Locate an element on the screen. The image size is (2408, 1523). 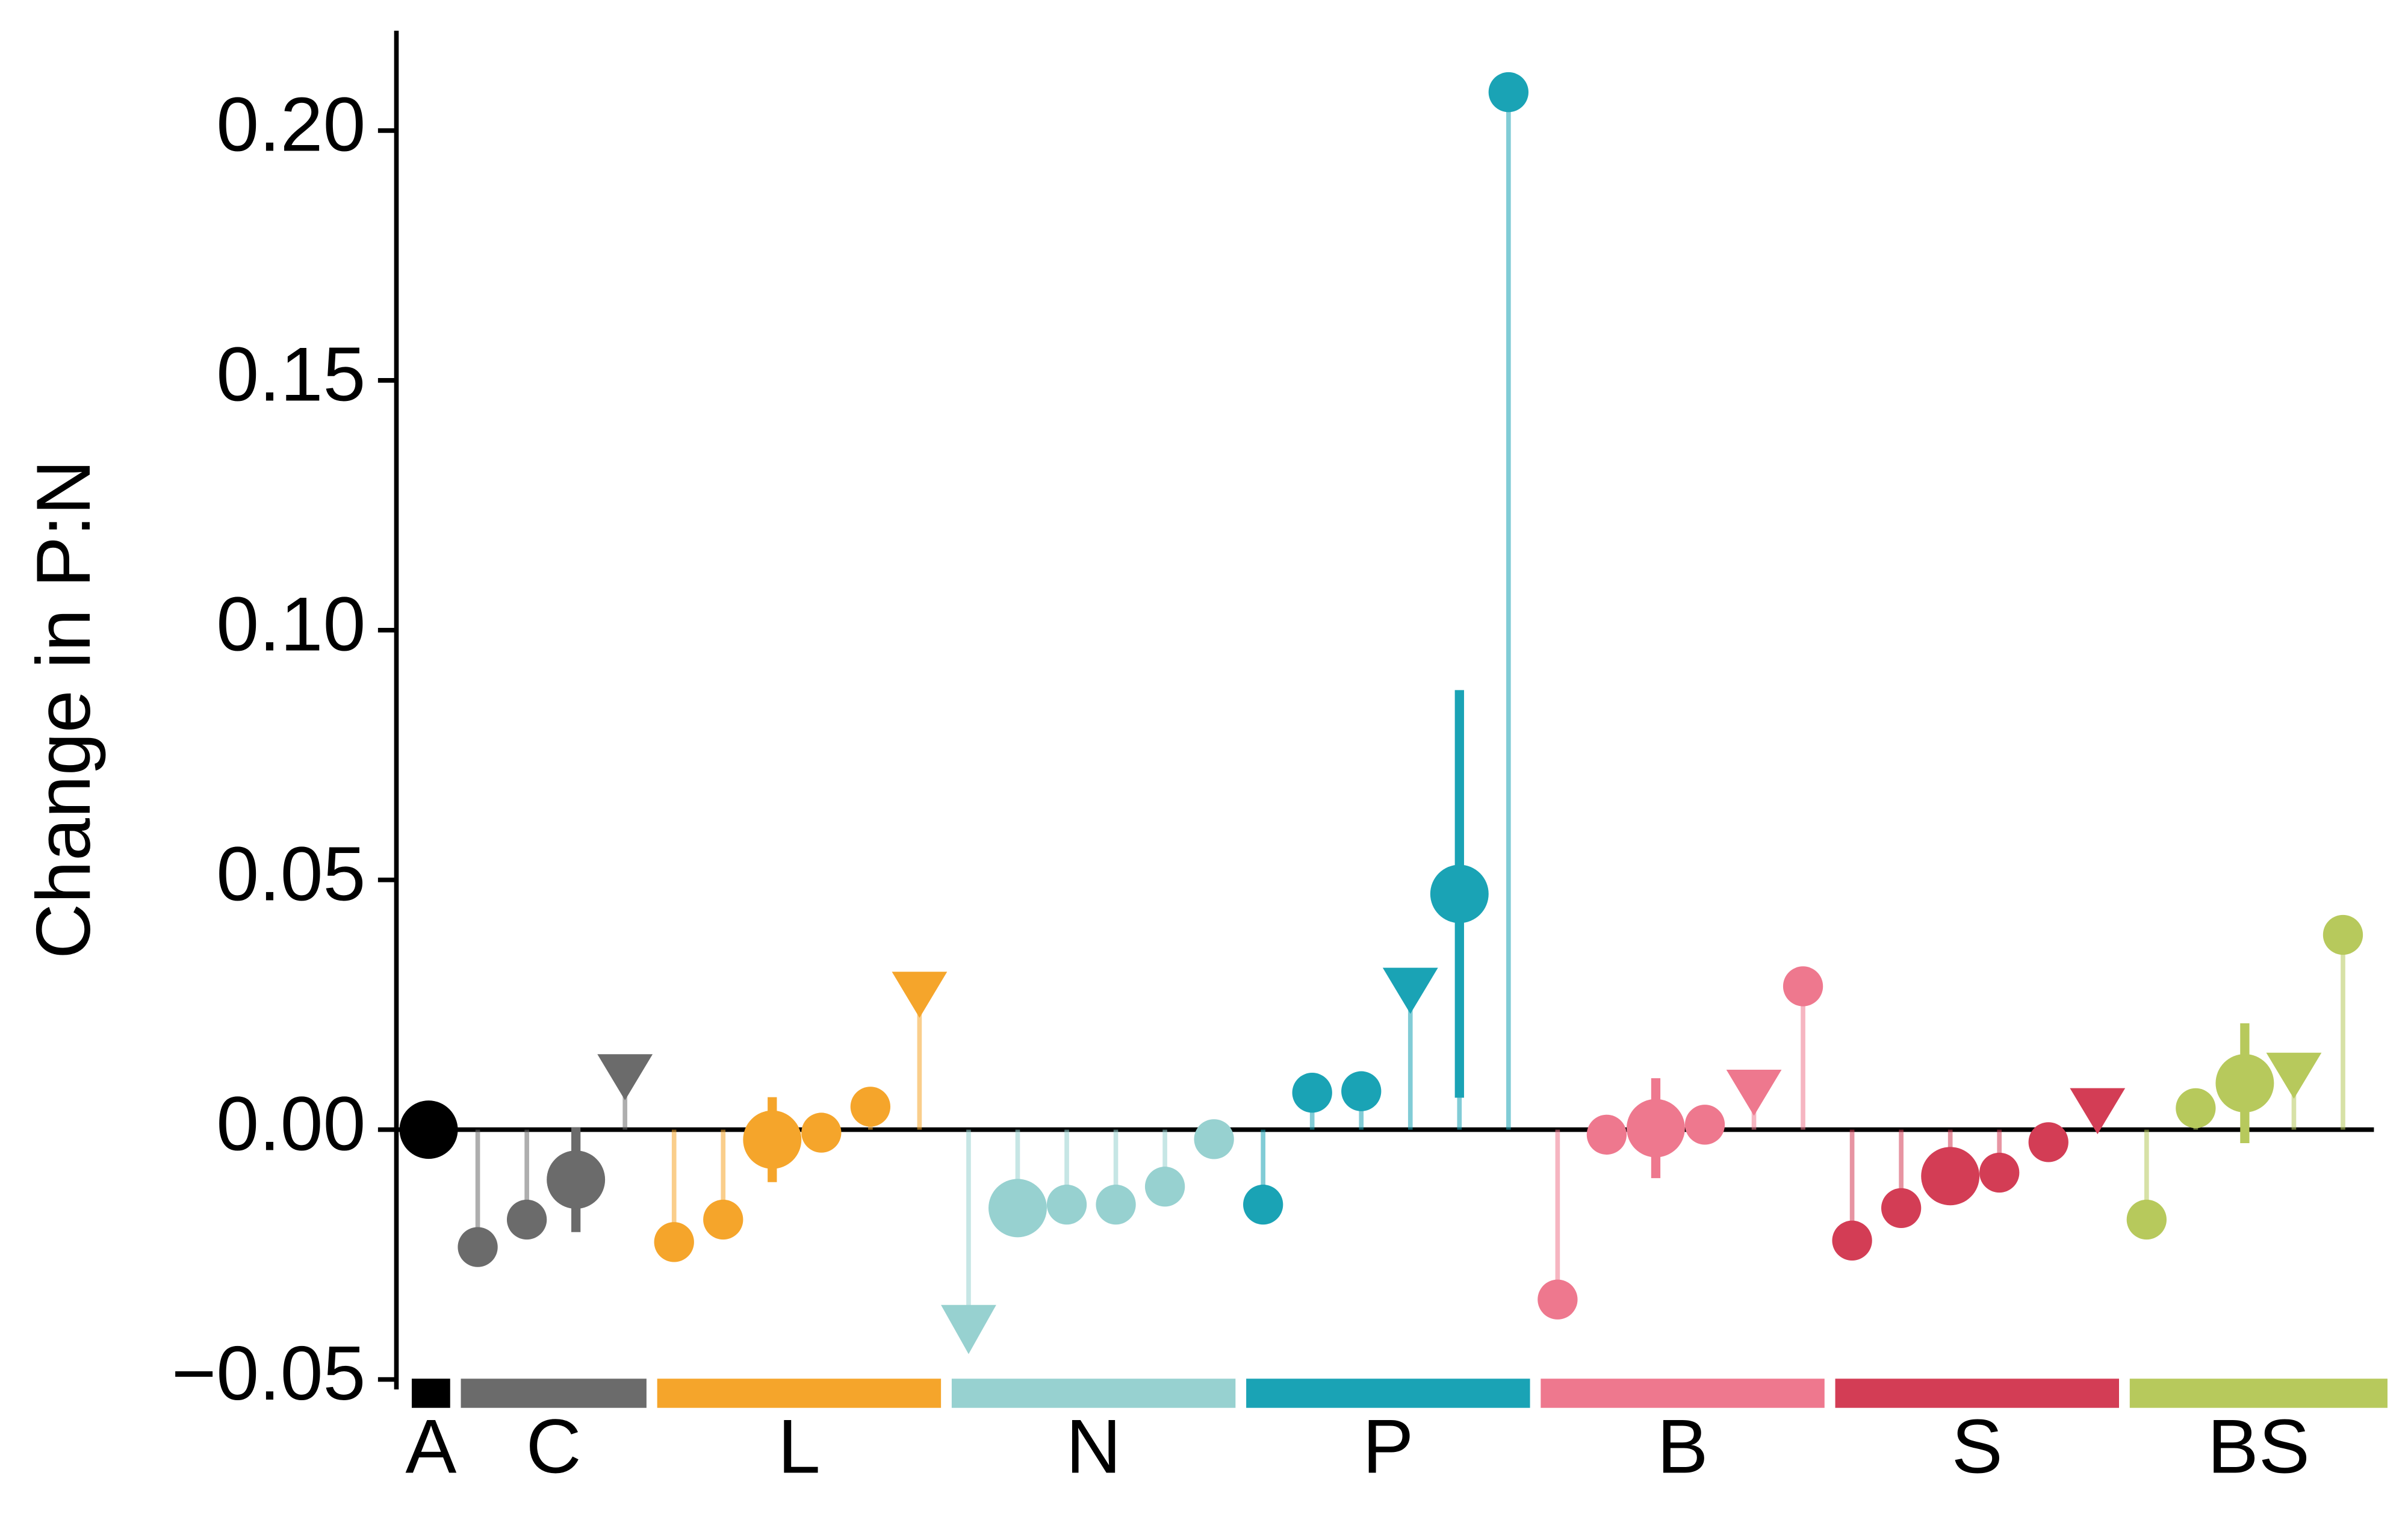
group-label: S is located at coordinates (1977, 1446).